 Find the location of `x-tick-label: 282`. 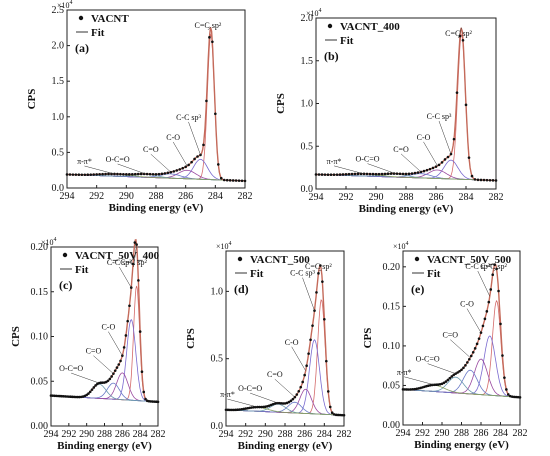

x-tick-label: 282 is located at coordinates (245, 196).